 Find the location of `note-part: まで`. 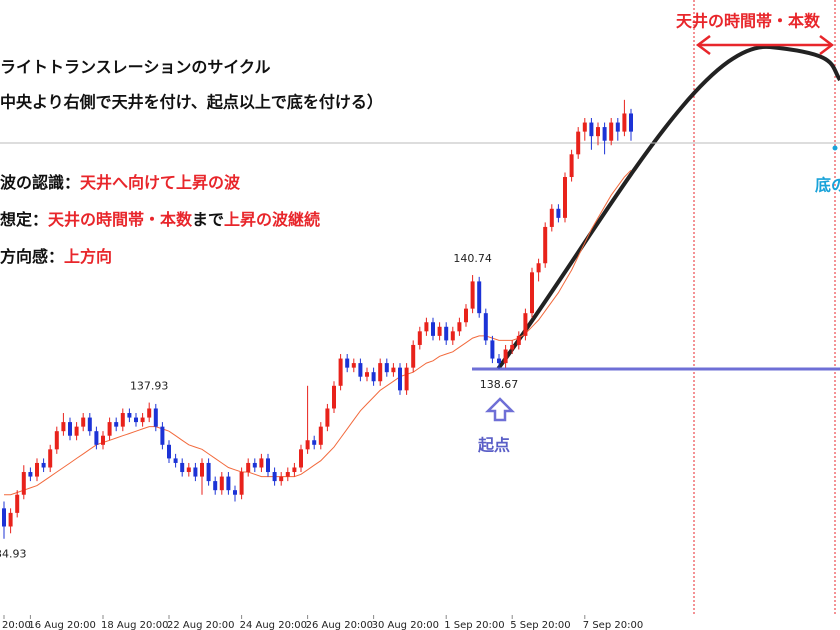

note-part: まで is located at coordinates (208, 219).